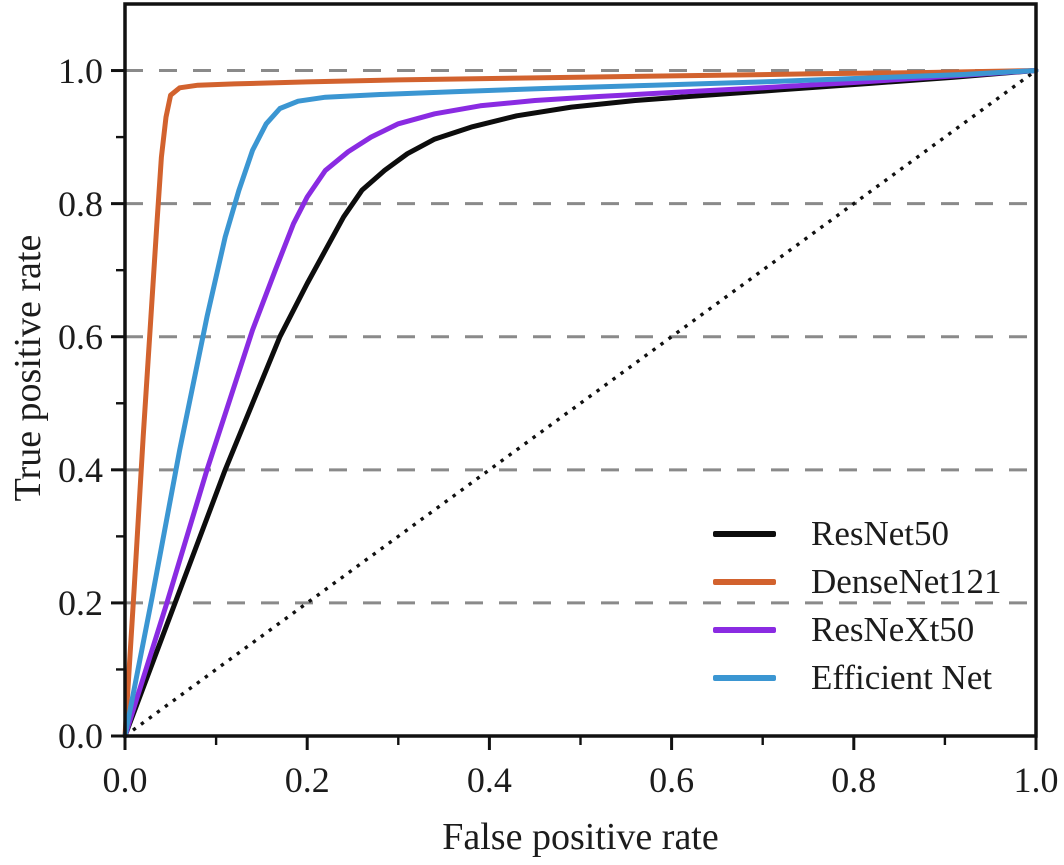 The width and height of the screenshot is (1064, 865). Describe the element at coordinates (672, 780) in the screenshot. I see `x-tick-label-0.6: 0.6` at that location.